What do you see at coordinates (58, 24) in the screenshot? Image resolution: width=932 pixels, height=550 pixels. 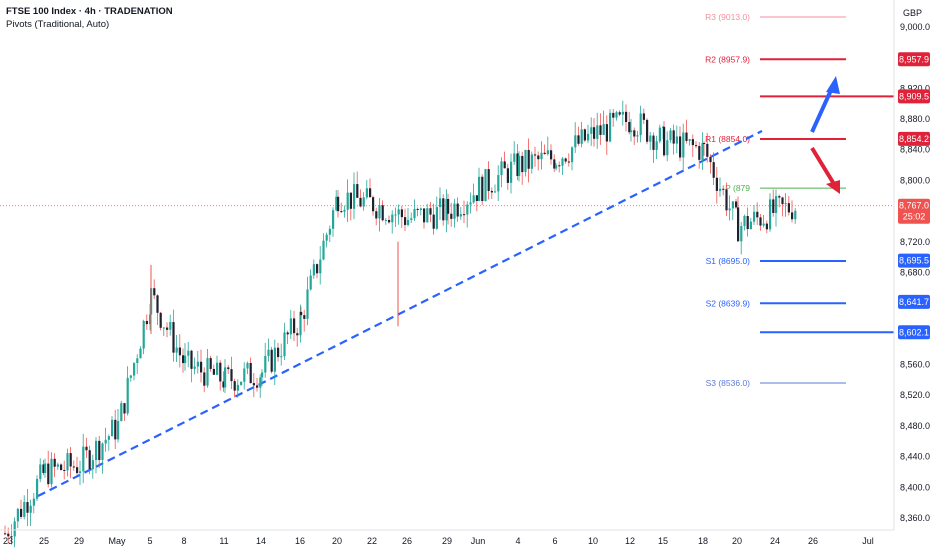 I see `indicator-label: Pivots (Traditional, Auto)` at bounding box center [58, 24].